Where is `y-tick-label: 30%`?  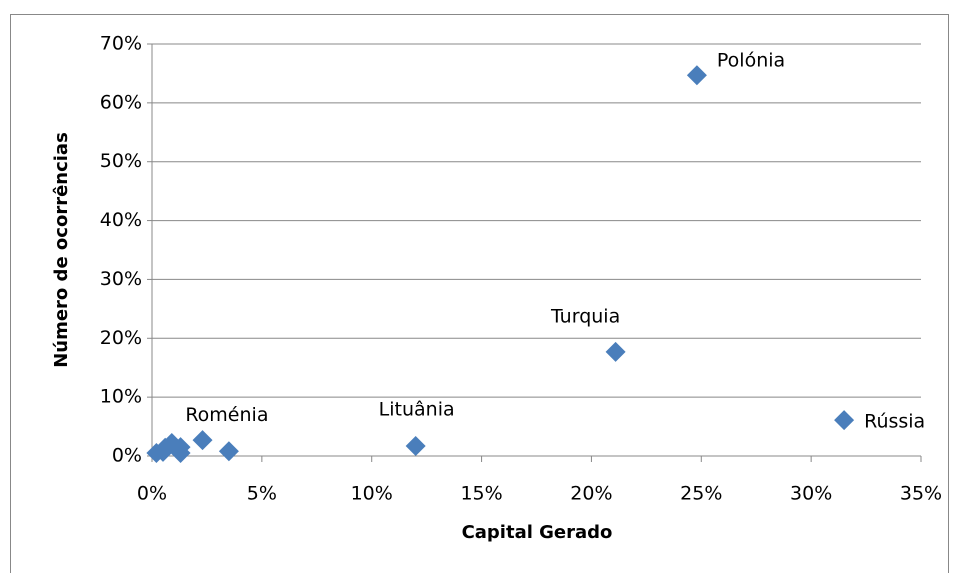
y-tick-label: 30% is located at coordinates (121, 279).